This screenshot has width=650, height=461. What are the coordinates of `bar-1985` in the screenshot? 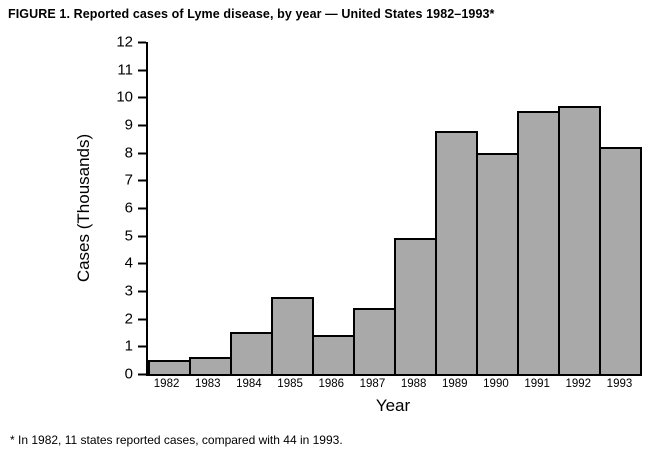 It's located at (292, 335).